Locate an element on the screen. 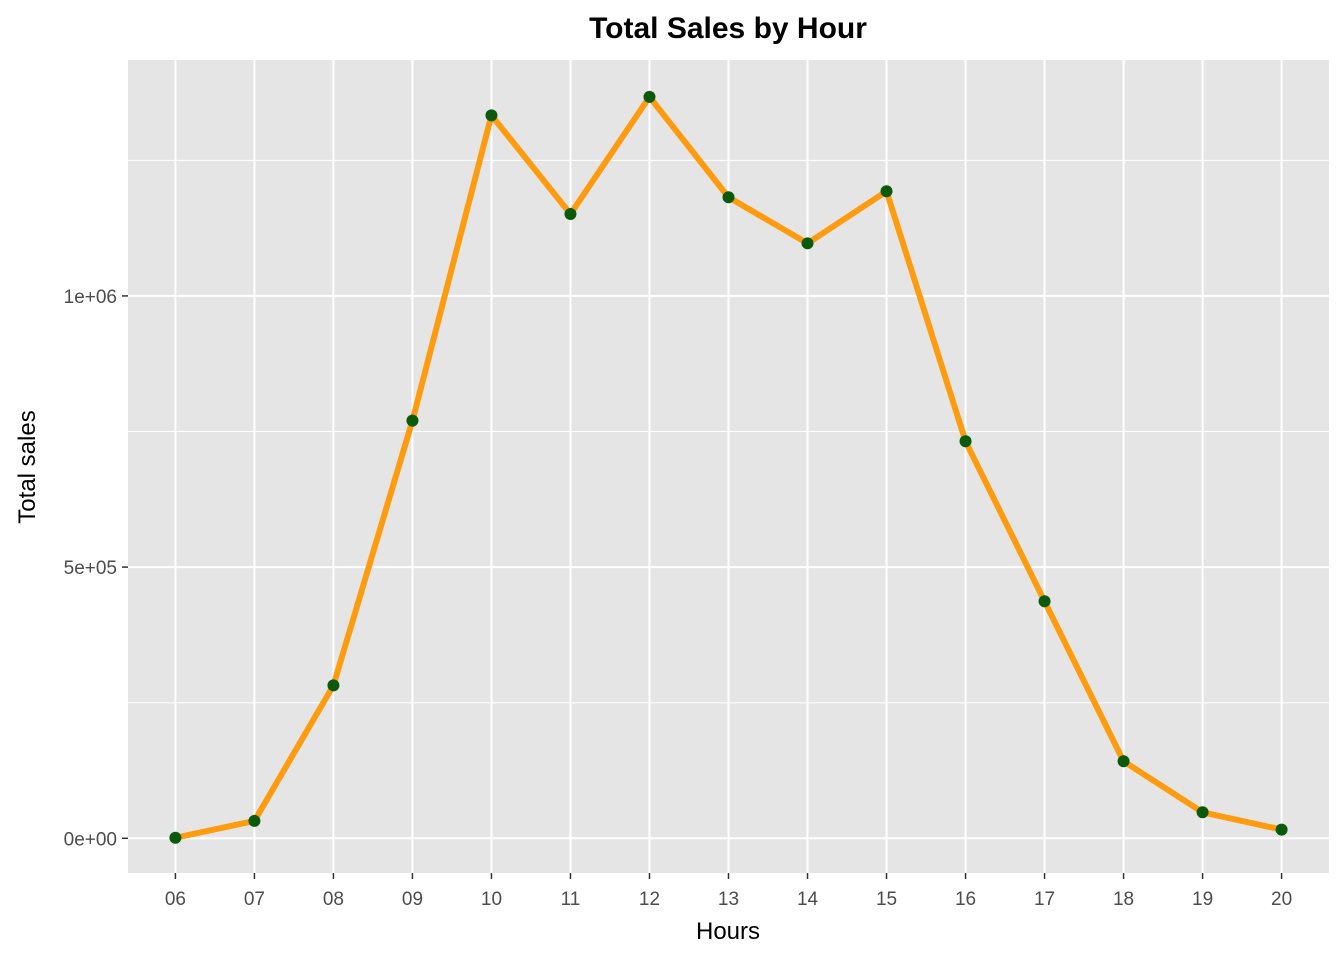  y-tick-label: 5e+05 is located at coordinates (90, 568).